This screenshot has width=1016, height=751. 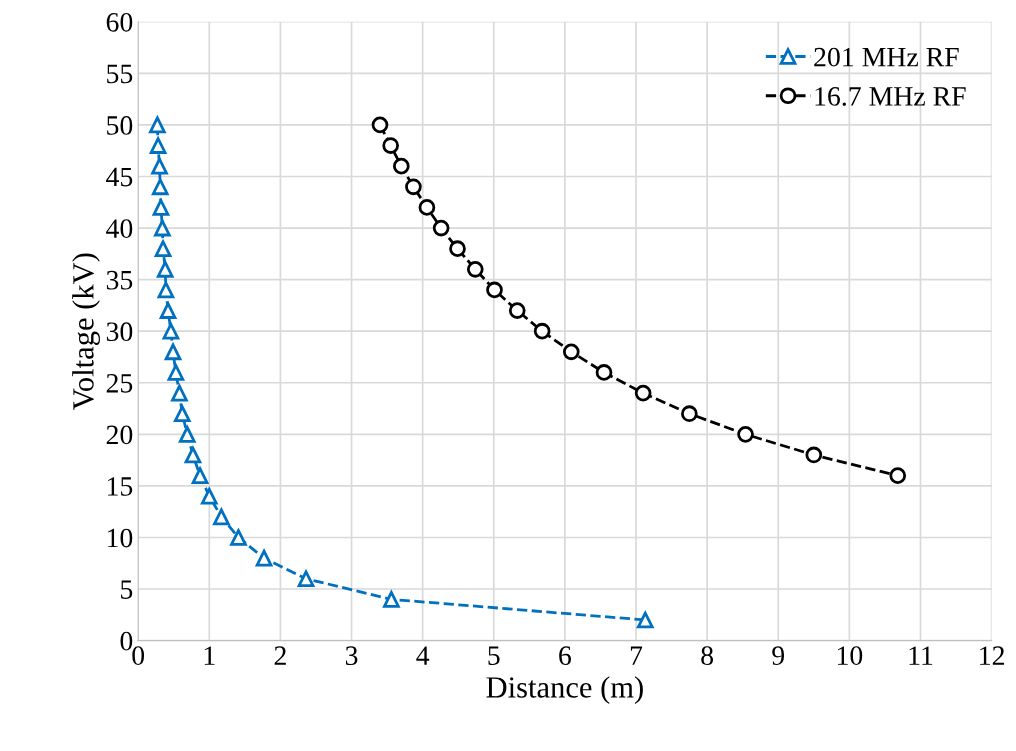 What do you see at coordinates (119, 435) in the screenshot?
I see `y-tick-label: 20` at bounding box center [119, 435].